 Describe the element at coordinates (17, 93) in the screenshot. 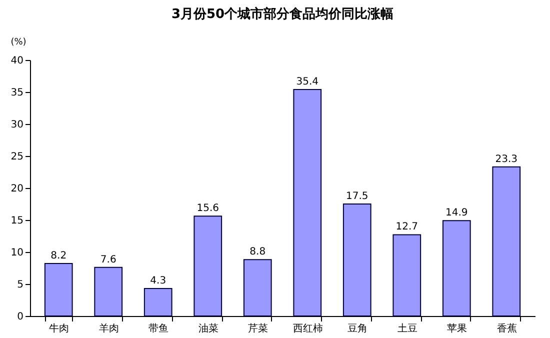

I see `y-tick-label: 35` at that location.